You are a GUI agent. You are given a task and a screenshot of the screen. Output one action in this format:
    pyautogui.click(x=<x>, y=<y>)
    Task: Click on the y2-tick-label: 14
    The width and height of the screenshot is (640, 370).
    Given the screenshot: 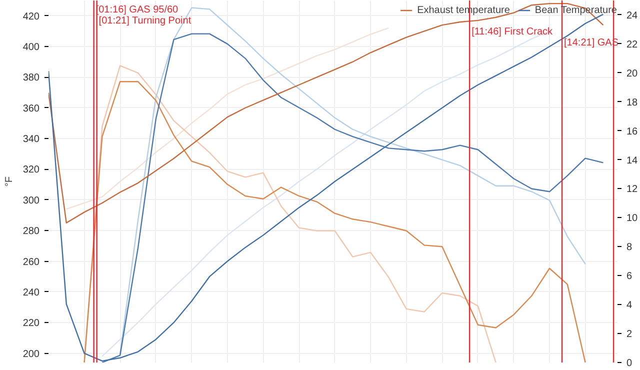 What is the action you would take?
    pyautogui.click(x=632, y=160)
    